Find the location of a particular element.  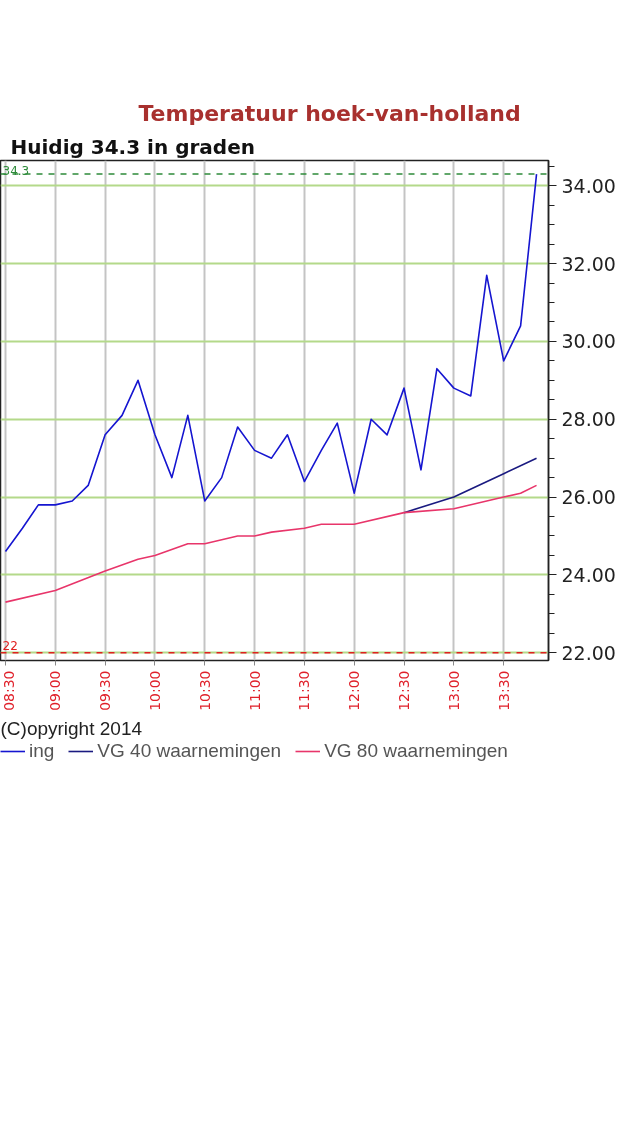

ref-line-label: 22 is located at coordinates (10, 645).